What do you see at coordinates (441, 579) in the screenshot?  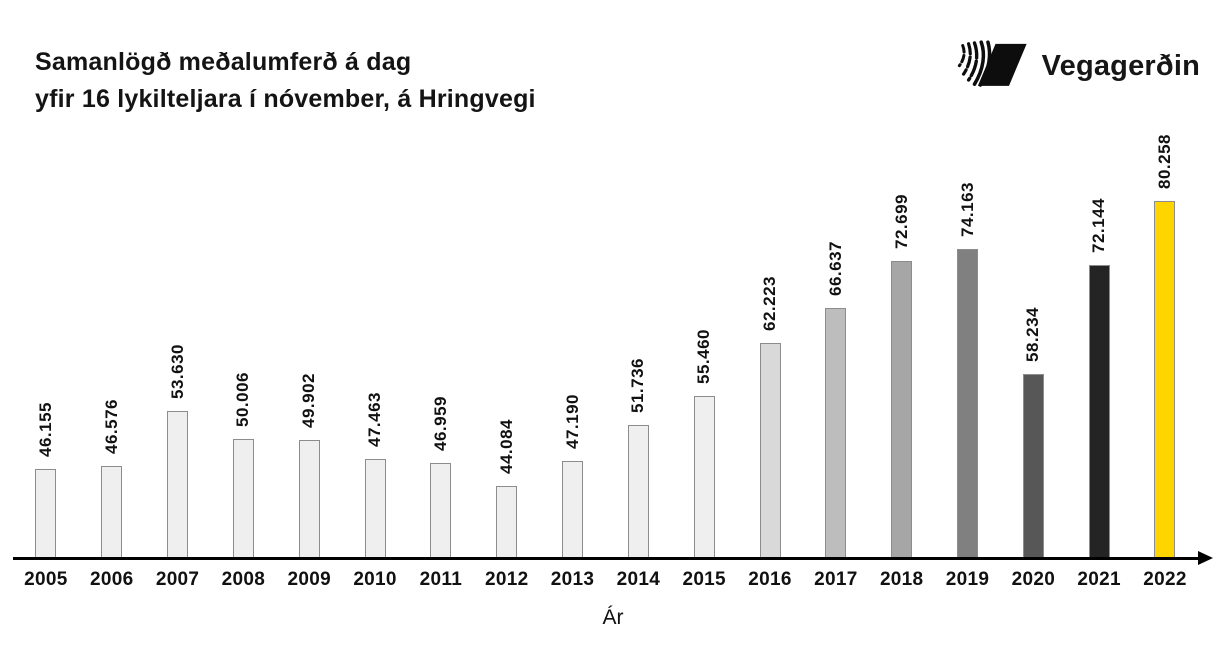 I see `x-tick-2011: 2011` at bounding box center [441, 579].